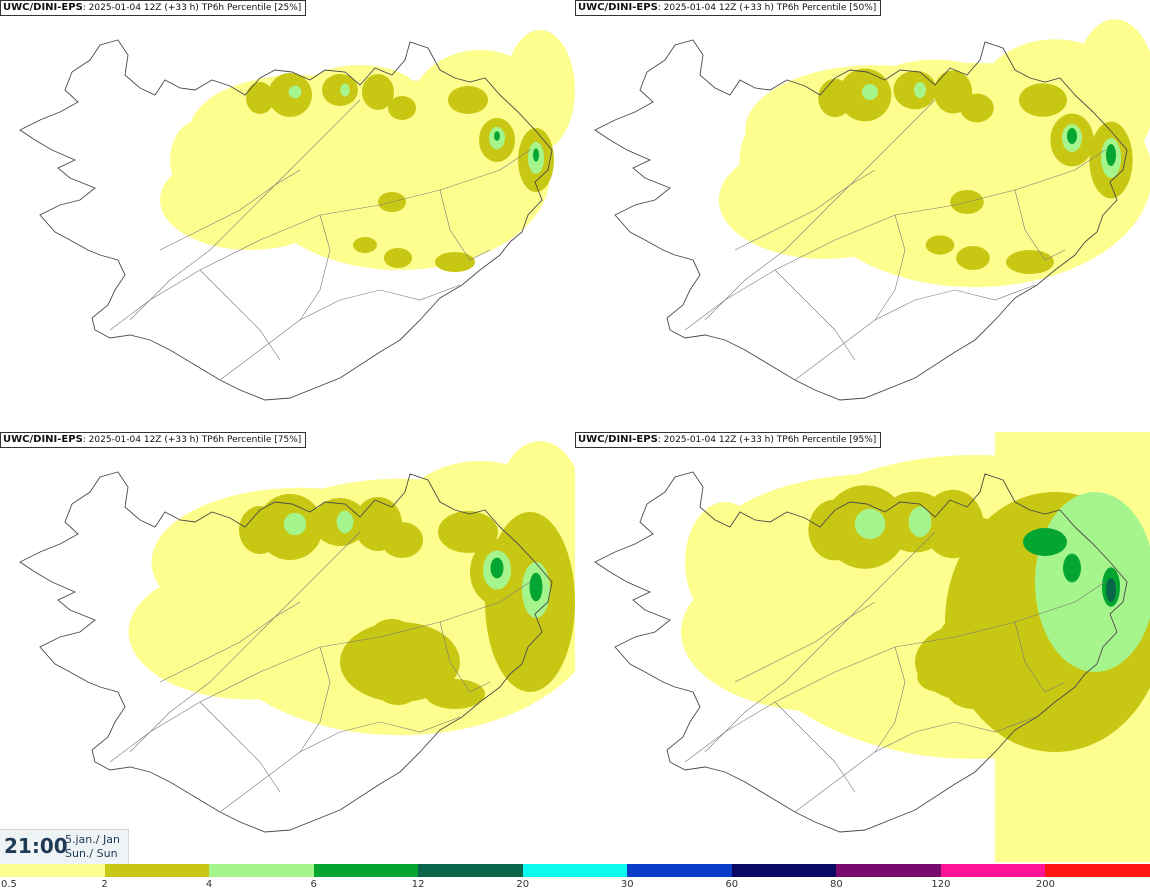  I want to click on valid-date-line2: Sun./ Sun, so click(91, 853).